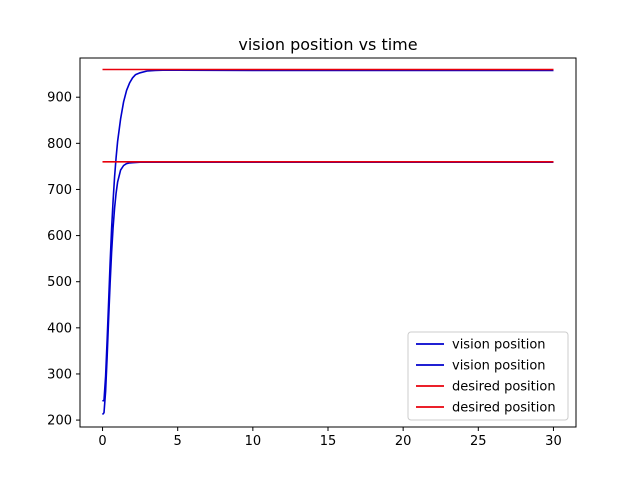 The height and width of the screenshot is (480, 640). Describe the element at coordinates (178, 441) in the screenshot. I see `x-tick-label: 5` at that location.